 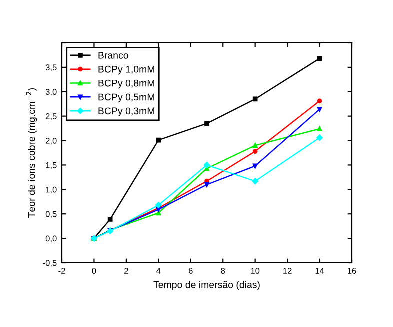 What do you see at coordinates (51, 92) in the screenshot?
I see `y-tick-label: 3,0` at bounding box center [51, 92].